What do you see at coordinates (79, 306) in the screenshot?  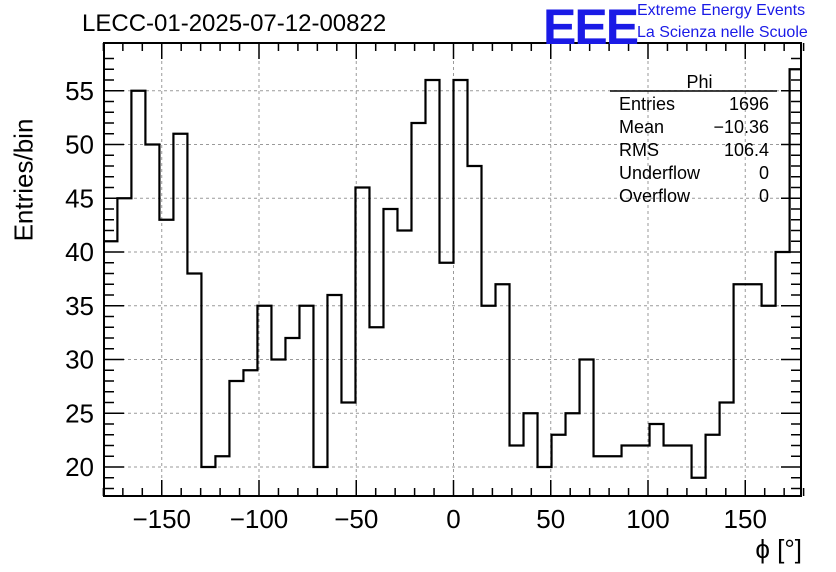 I see `y-tick-label: 35` at bounding box center [79, 306].